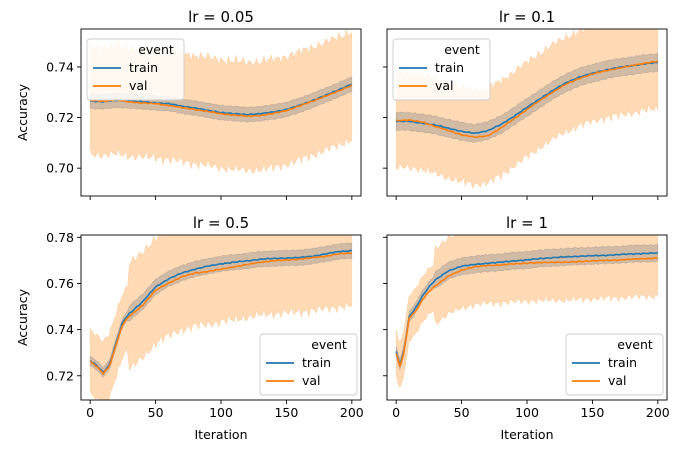  I want to click on subplot-title: lr = 0.1, so click(527, 17).